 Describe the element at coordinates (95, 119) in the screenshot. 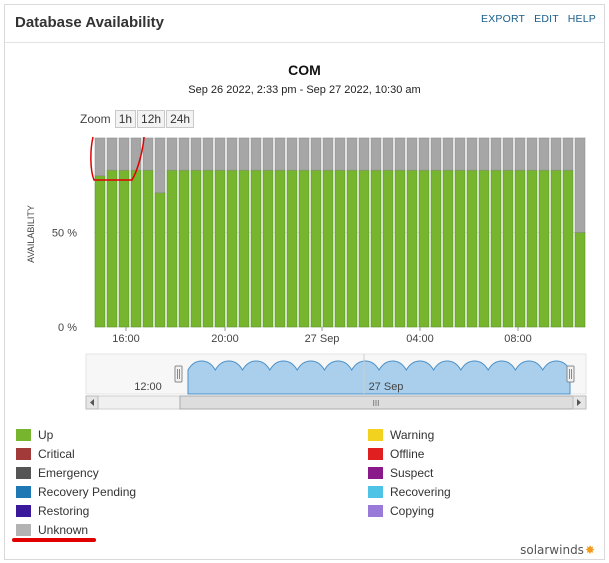

I see `zoom-label: Zoom` at that location.